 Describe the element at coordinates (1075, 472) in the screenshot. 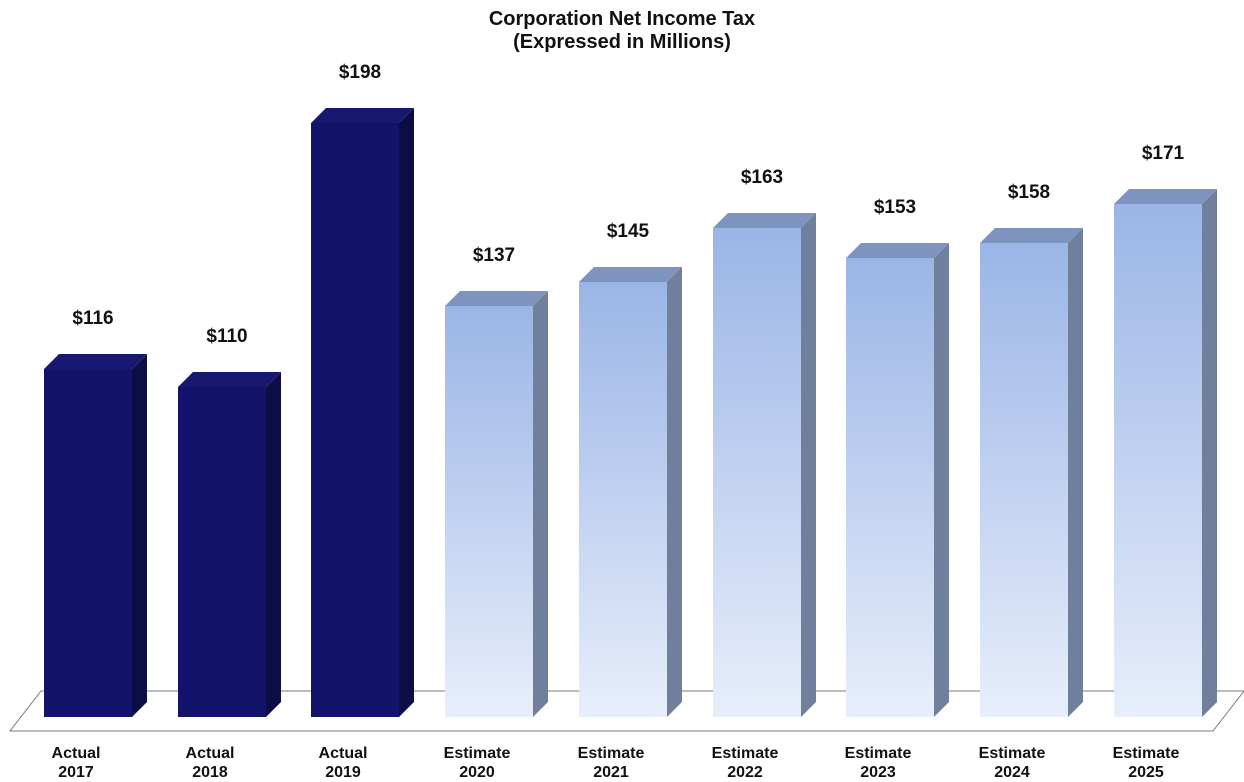

I see `bar-side-2024` at that location.